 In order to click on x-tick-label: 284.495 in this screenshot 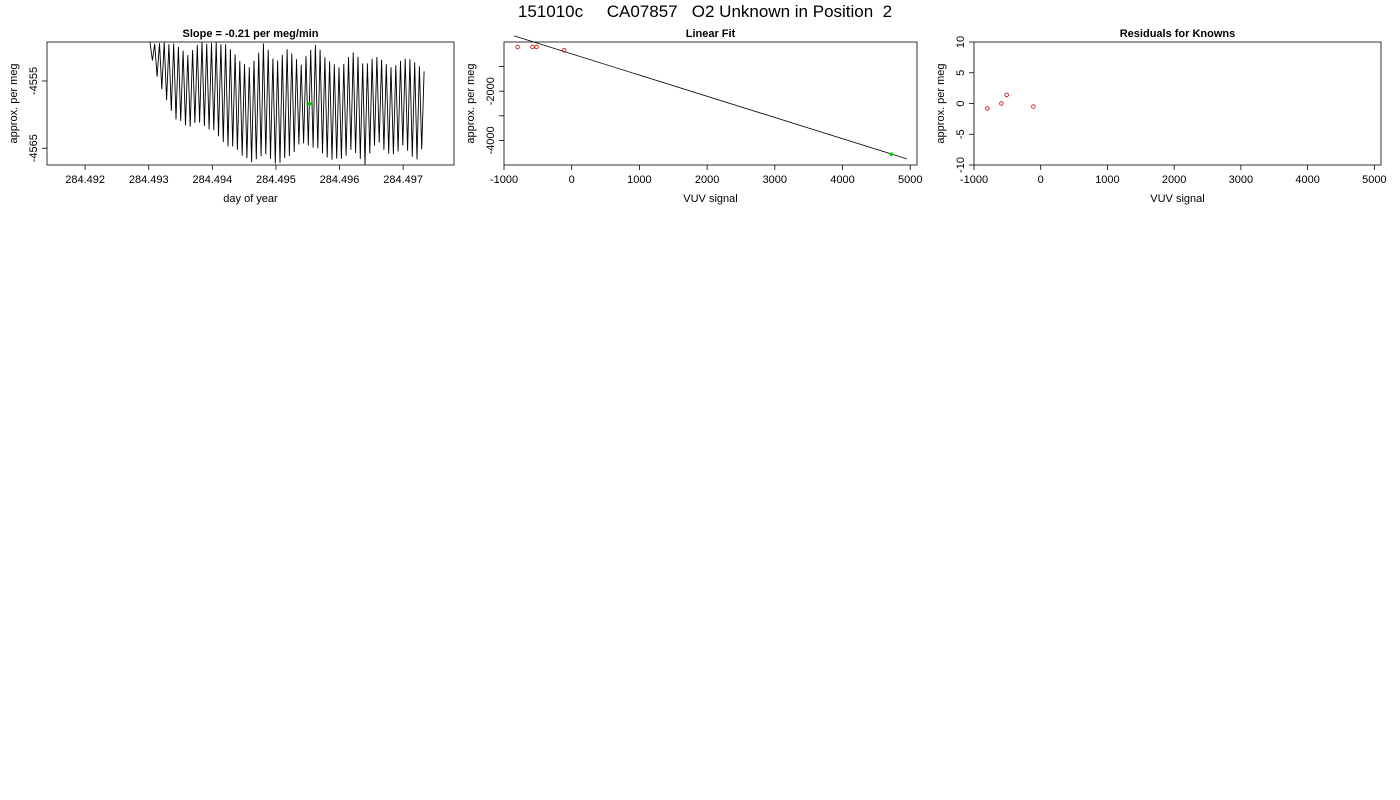, I will do `click(276, 180)`.